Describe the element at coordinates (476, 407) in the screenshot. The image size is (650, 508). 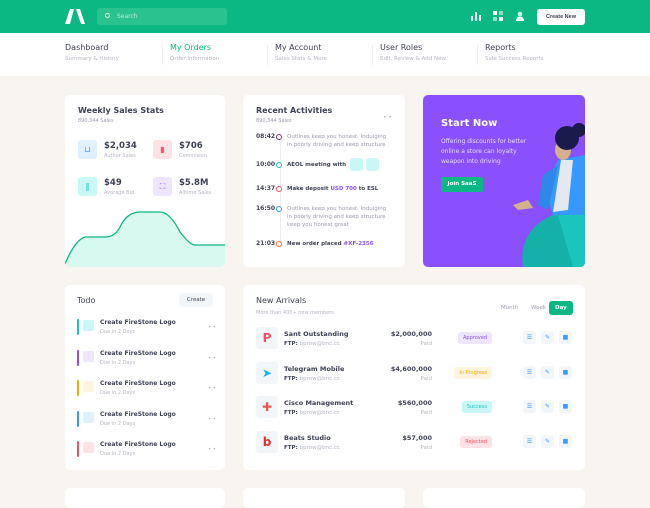
I see `status-badge: Success` at that location.